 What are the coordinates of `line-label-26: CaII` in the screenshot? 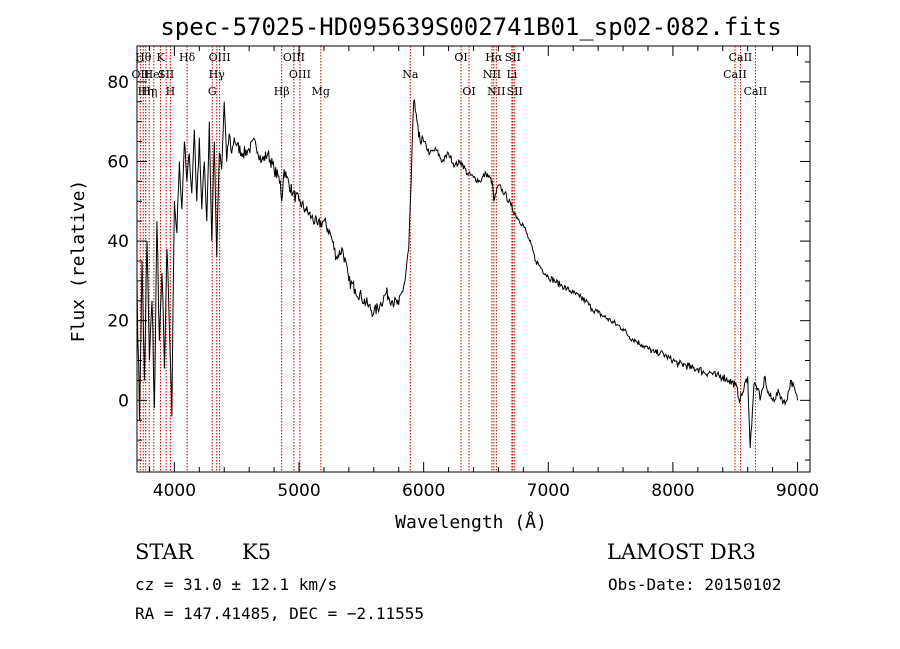 It's located at (741, 57).